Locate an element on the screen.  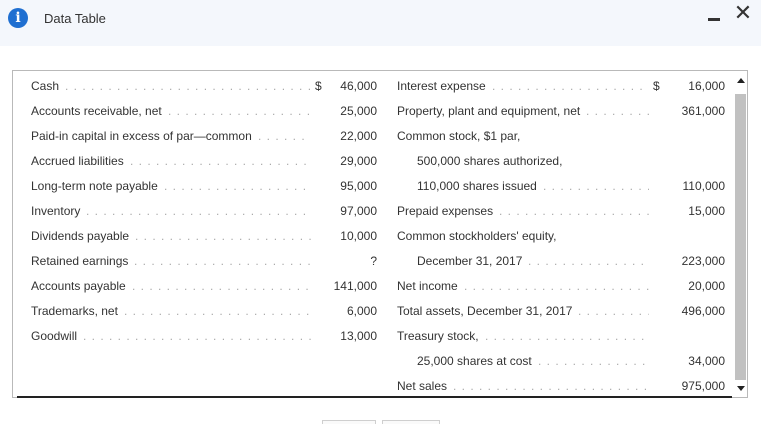
row-amount: 20,000 is located at coordinates (706, 286).